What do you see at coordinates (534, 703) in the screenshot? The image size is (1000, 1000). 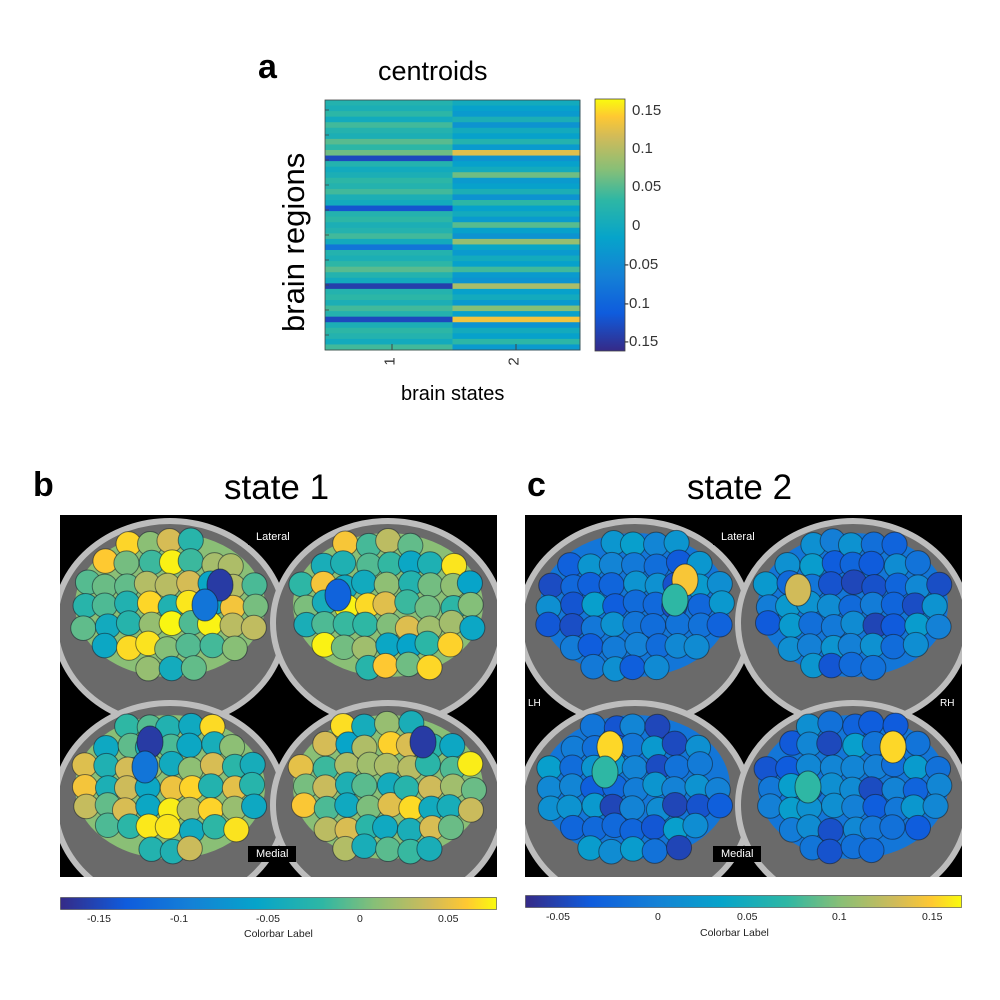 I see `state2-lh-label: LH` at bounding box center [534, 703].